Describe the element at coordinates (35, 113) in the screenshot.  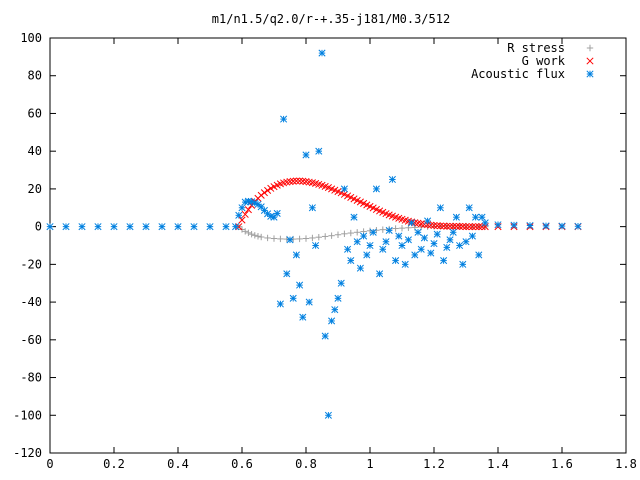
I see `y-tick-label: 60` at that location.